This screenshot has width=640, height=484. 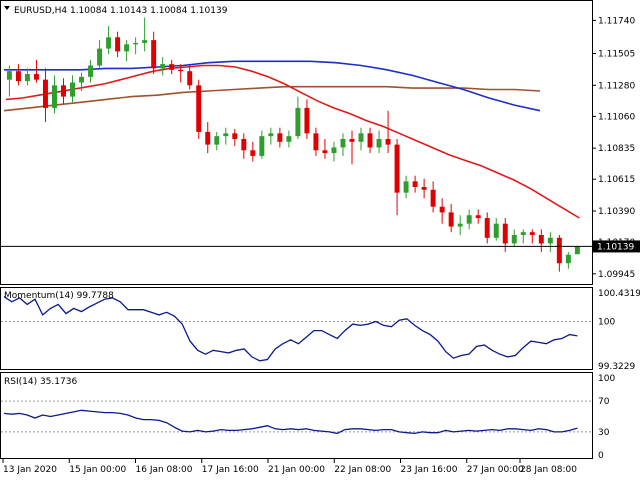 What do you see at coordinates (548, 470) in the screenshot?
I see `time-tick-label: 28 Jan 08:00` at bounding box center [548, 470].